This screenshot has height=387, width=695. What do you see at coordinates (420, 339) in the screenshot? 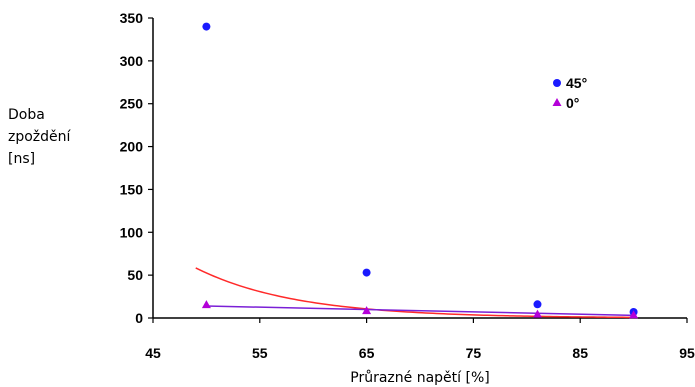
I see `x-ticks: 45 55 65 75 85 95` at bounding box center [420, 339].